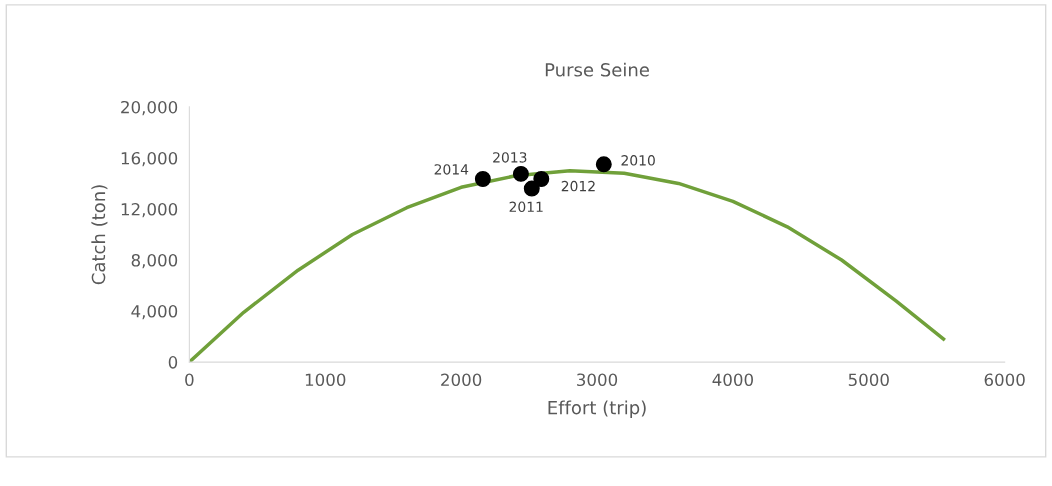  What do you see at coordinates (597, 380) in the screenshot?
I see `x-tick-label: 3000` at bounding box center [597, 380].